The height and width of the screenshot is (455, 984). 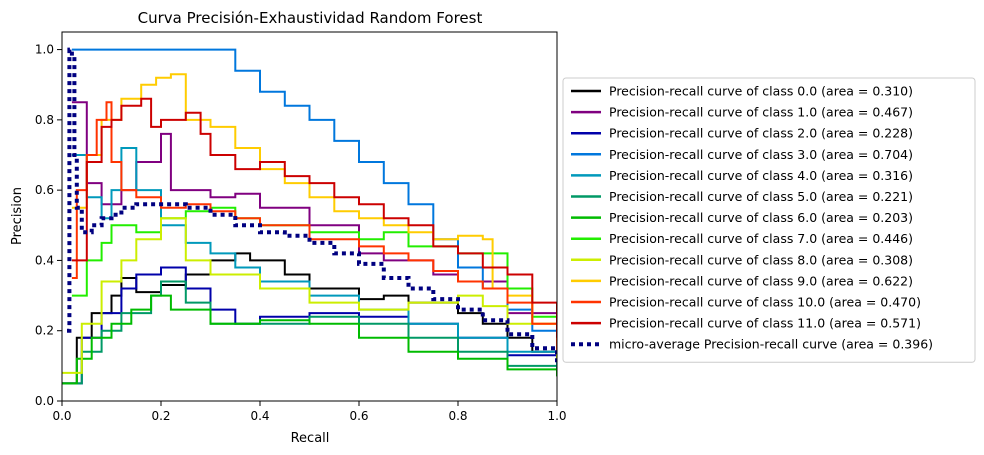 What do you see at coordinates (358, 416) in the screenshot?
I see `x-tick-label-3: 0.6` at bounding box center [358, 416].